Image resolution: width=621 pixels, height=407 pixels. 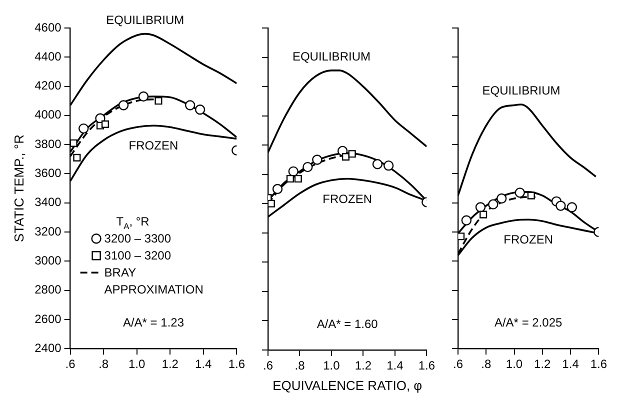 What do you see at coordinates (347, 324) in the screenshot?
I see `annotation: A/A* = 1.60` at bounding box center [347, 324].